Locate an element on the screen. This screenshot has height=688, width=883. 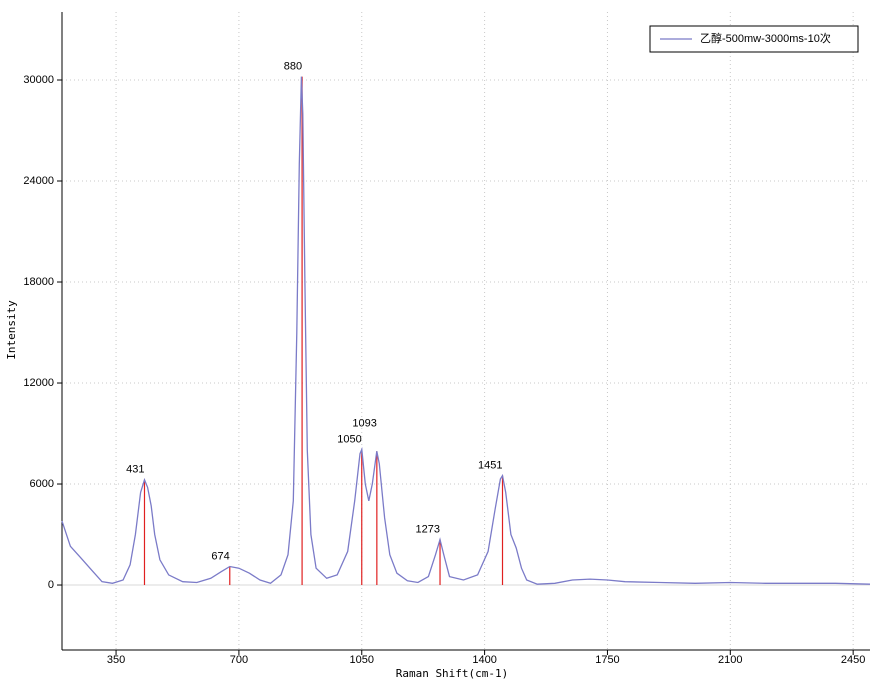
peak-label: 431 is located at coordinates (135, 470).